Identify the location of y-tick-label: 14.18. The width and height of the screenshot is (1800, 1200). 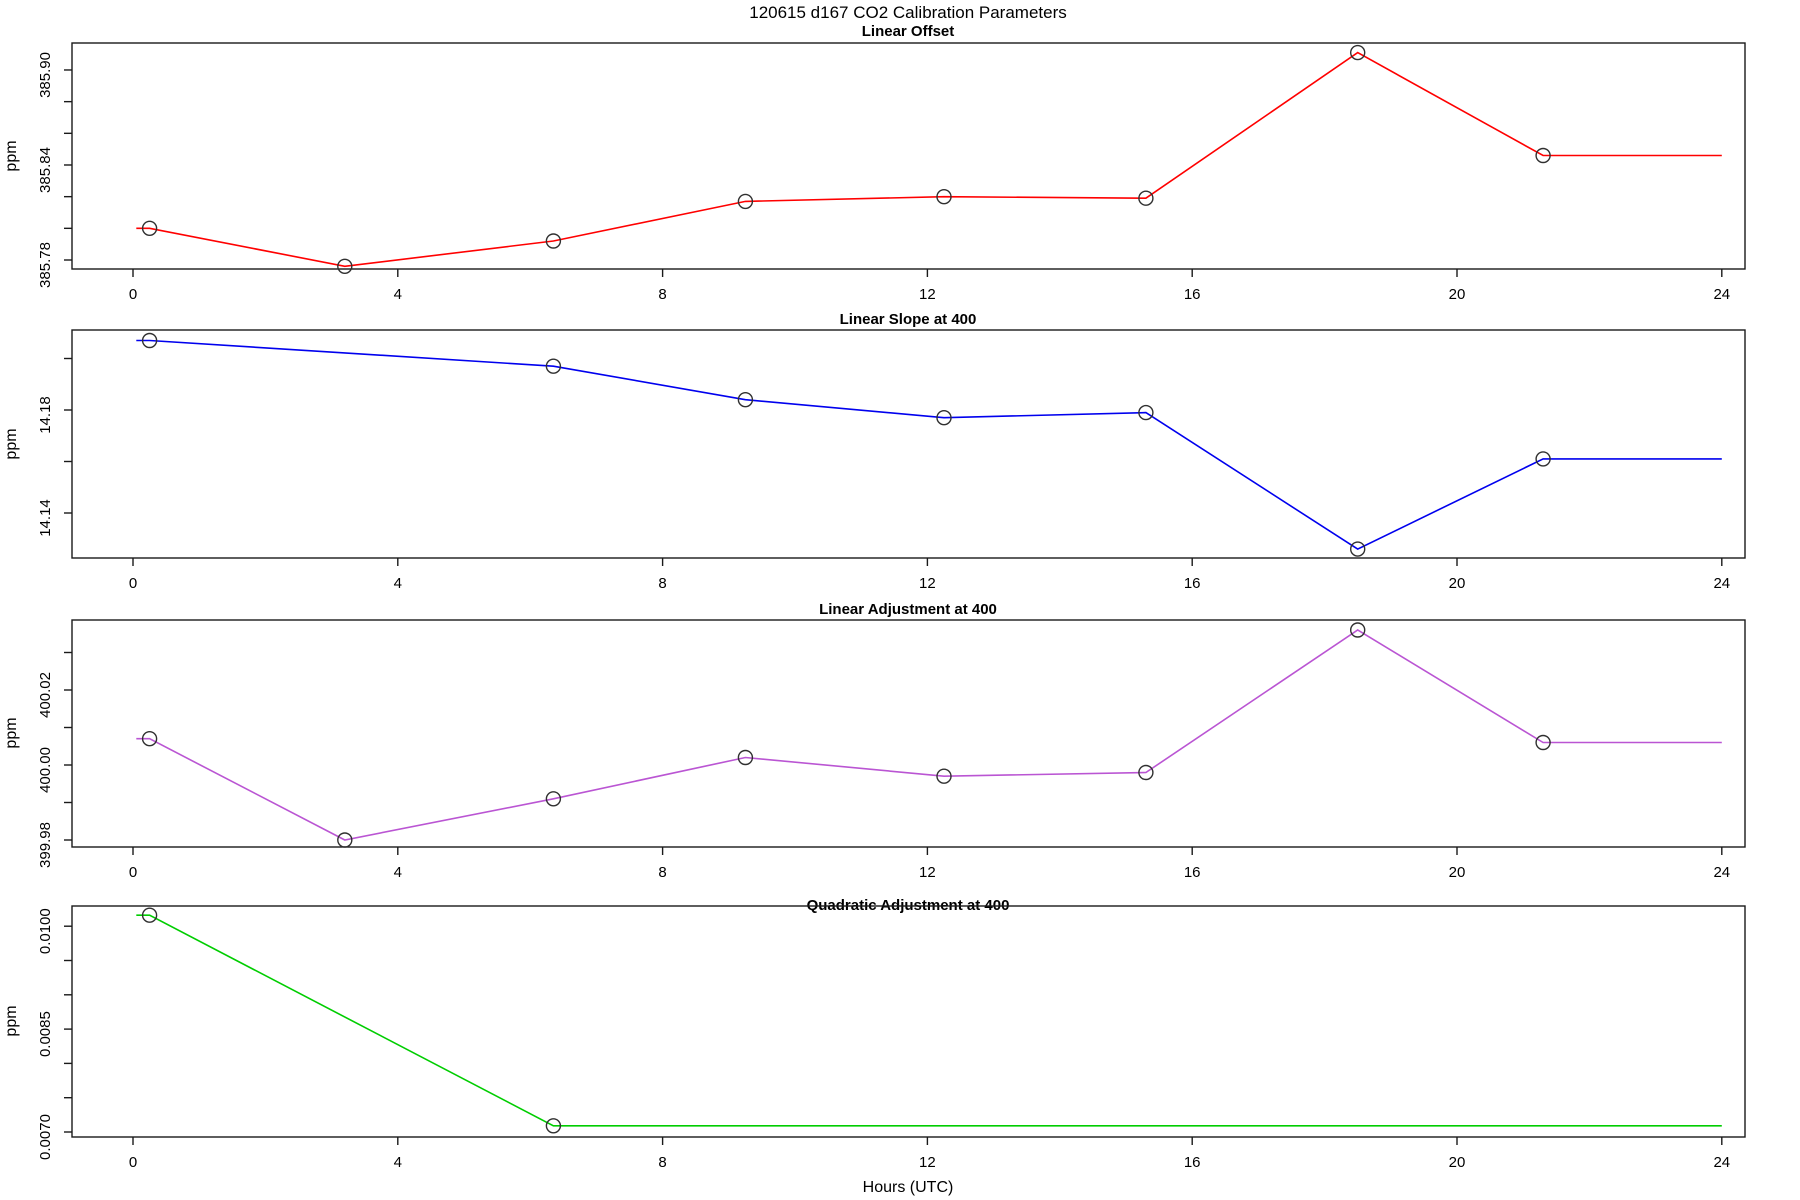
(45, 415).